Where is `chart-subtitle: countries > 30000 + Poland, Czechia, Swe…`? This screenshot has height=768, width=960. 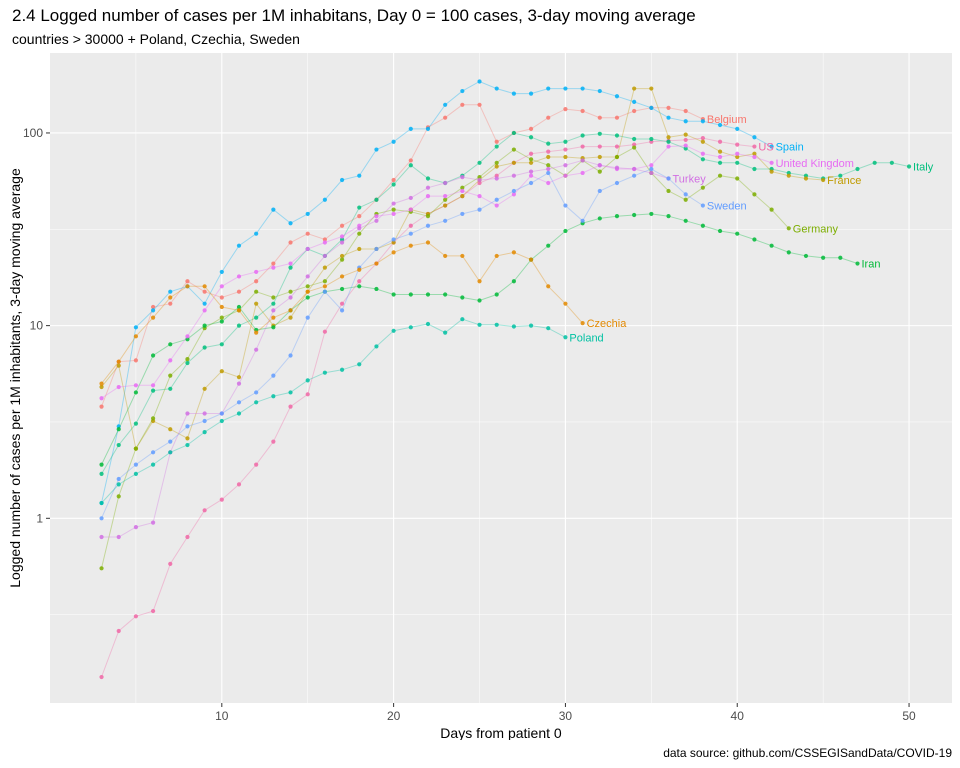 chart-subtitle: countries > 30000 + Poland, Czechia, Swe… is located at coordinates (156, 39).